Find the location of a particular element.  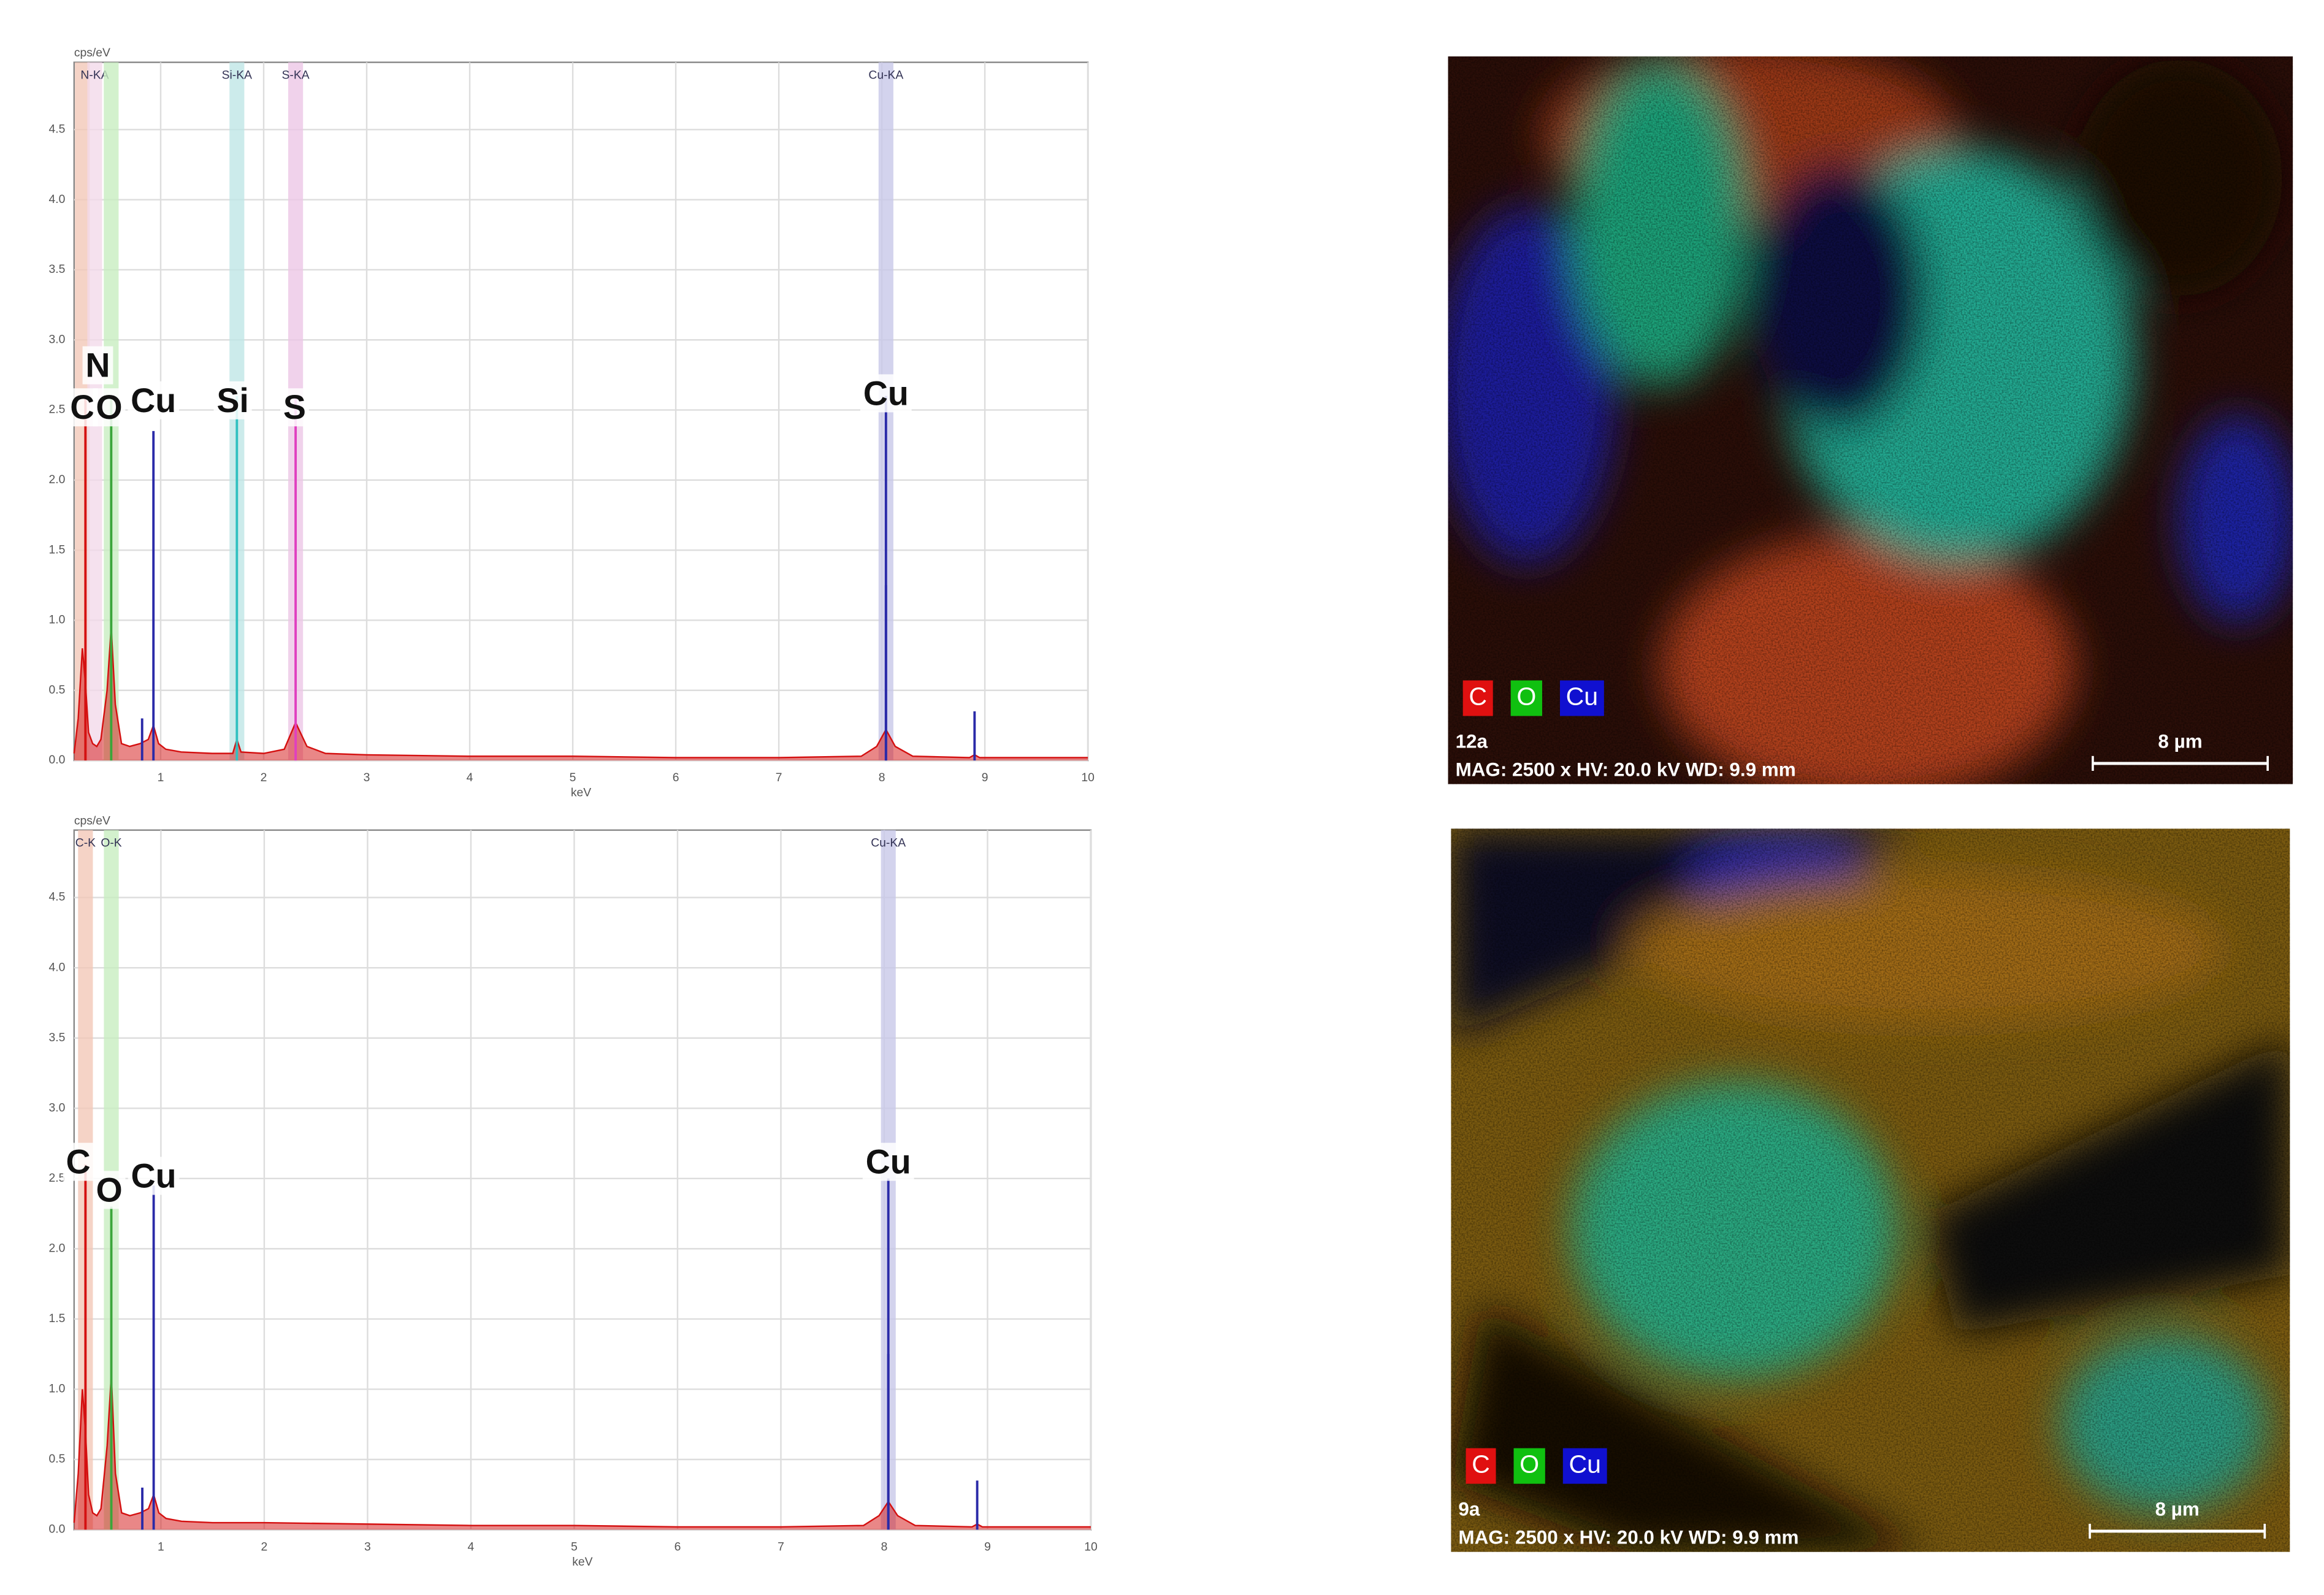

map-id: 12a is located at coordinates (1472, 741).